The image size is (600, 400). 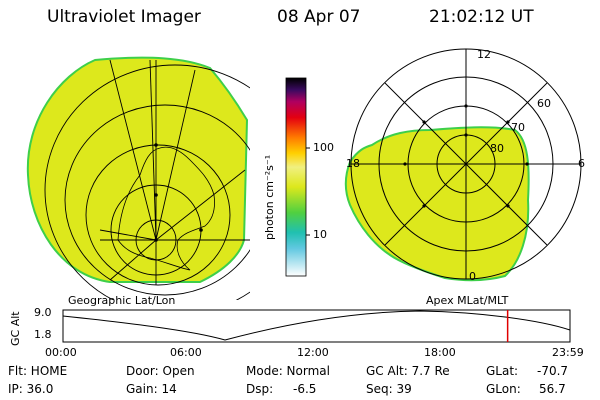 I want to click on status-glat-value: -70.7, so click(x=553, y=371).